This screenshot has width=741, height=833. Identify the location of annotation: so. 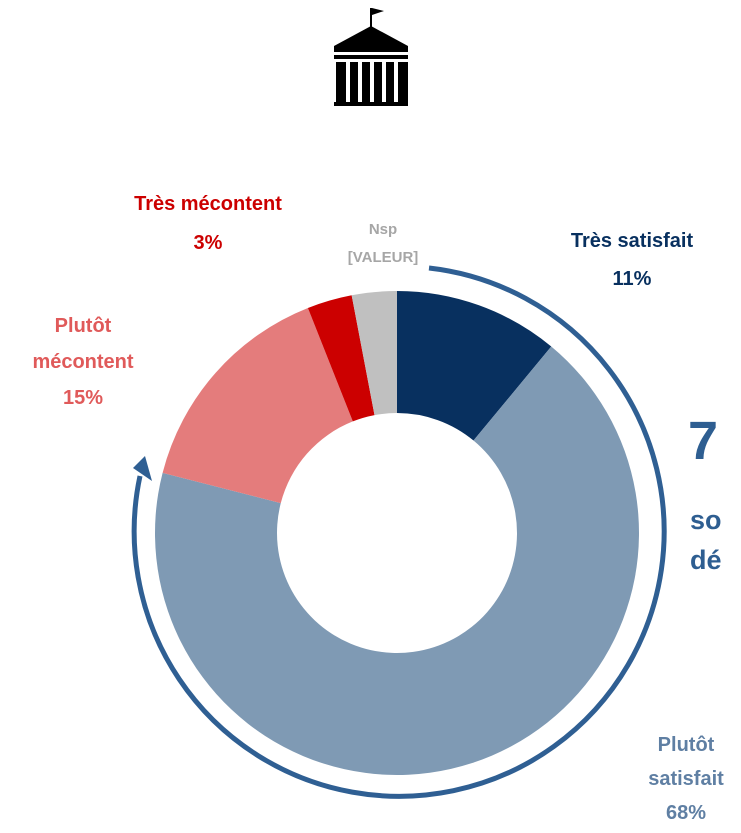
(706, 520).